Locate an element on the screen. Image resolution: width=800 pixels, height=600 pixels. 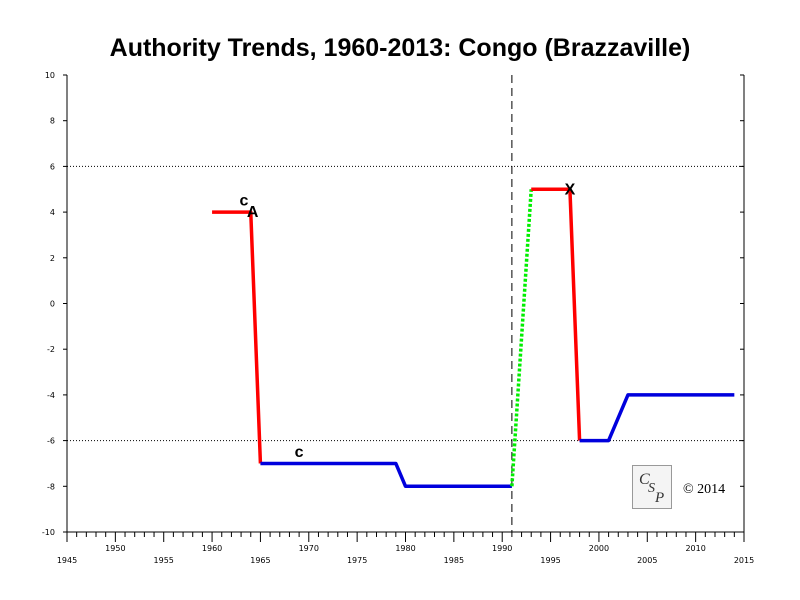
x-tick-label: 1980 is located at coordinates (405, 548).